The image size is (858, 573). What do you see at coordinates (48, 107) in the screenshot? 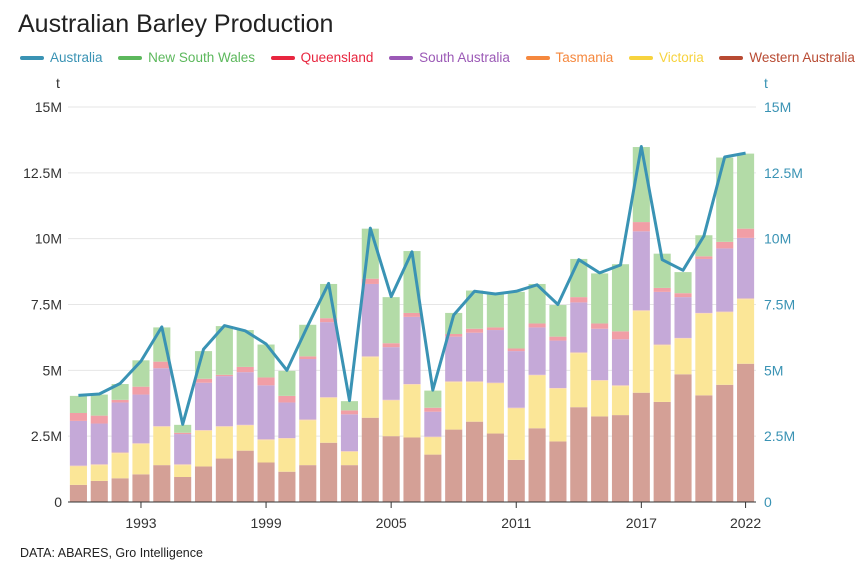
I see `y-tick-label: 15M` at bounding box center [48, 107].